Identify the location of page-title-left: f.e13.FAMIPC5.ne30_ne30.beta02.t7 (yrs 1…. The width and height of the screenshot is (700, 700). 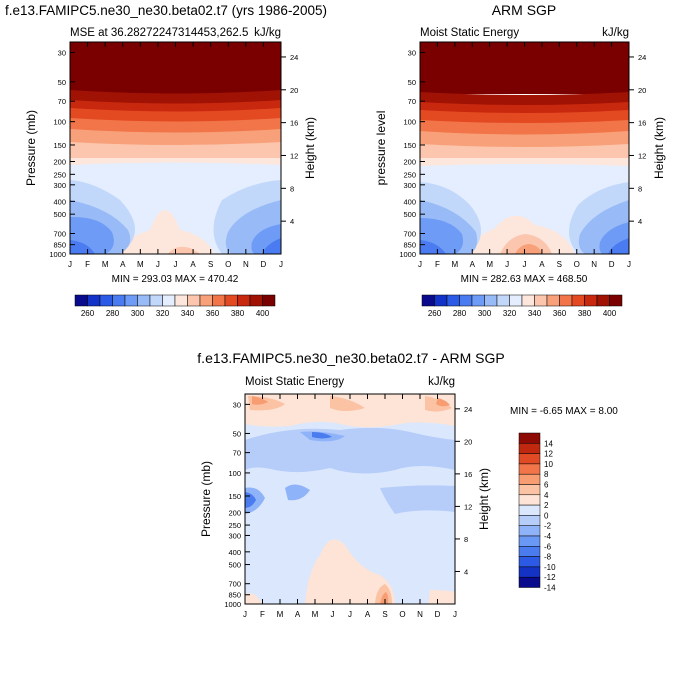
(166, 10).